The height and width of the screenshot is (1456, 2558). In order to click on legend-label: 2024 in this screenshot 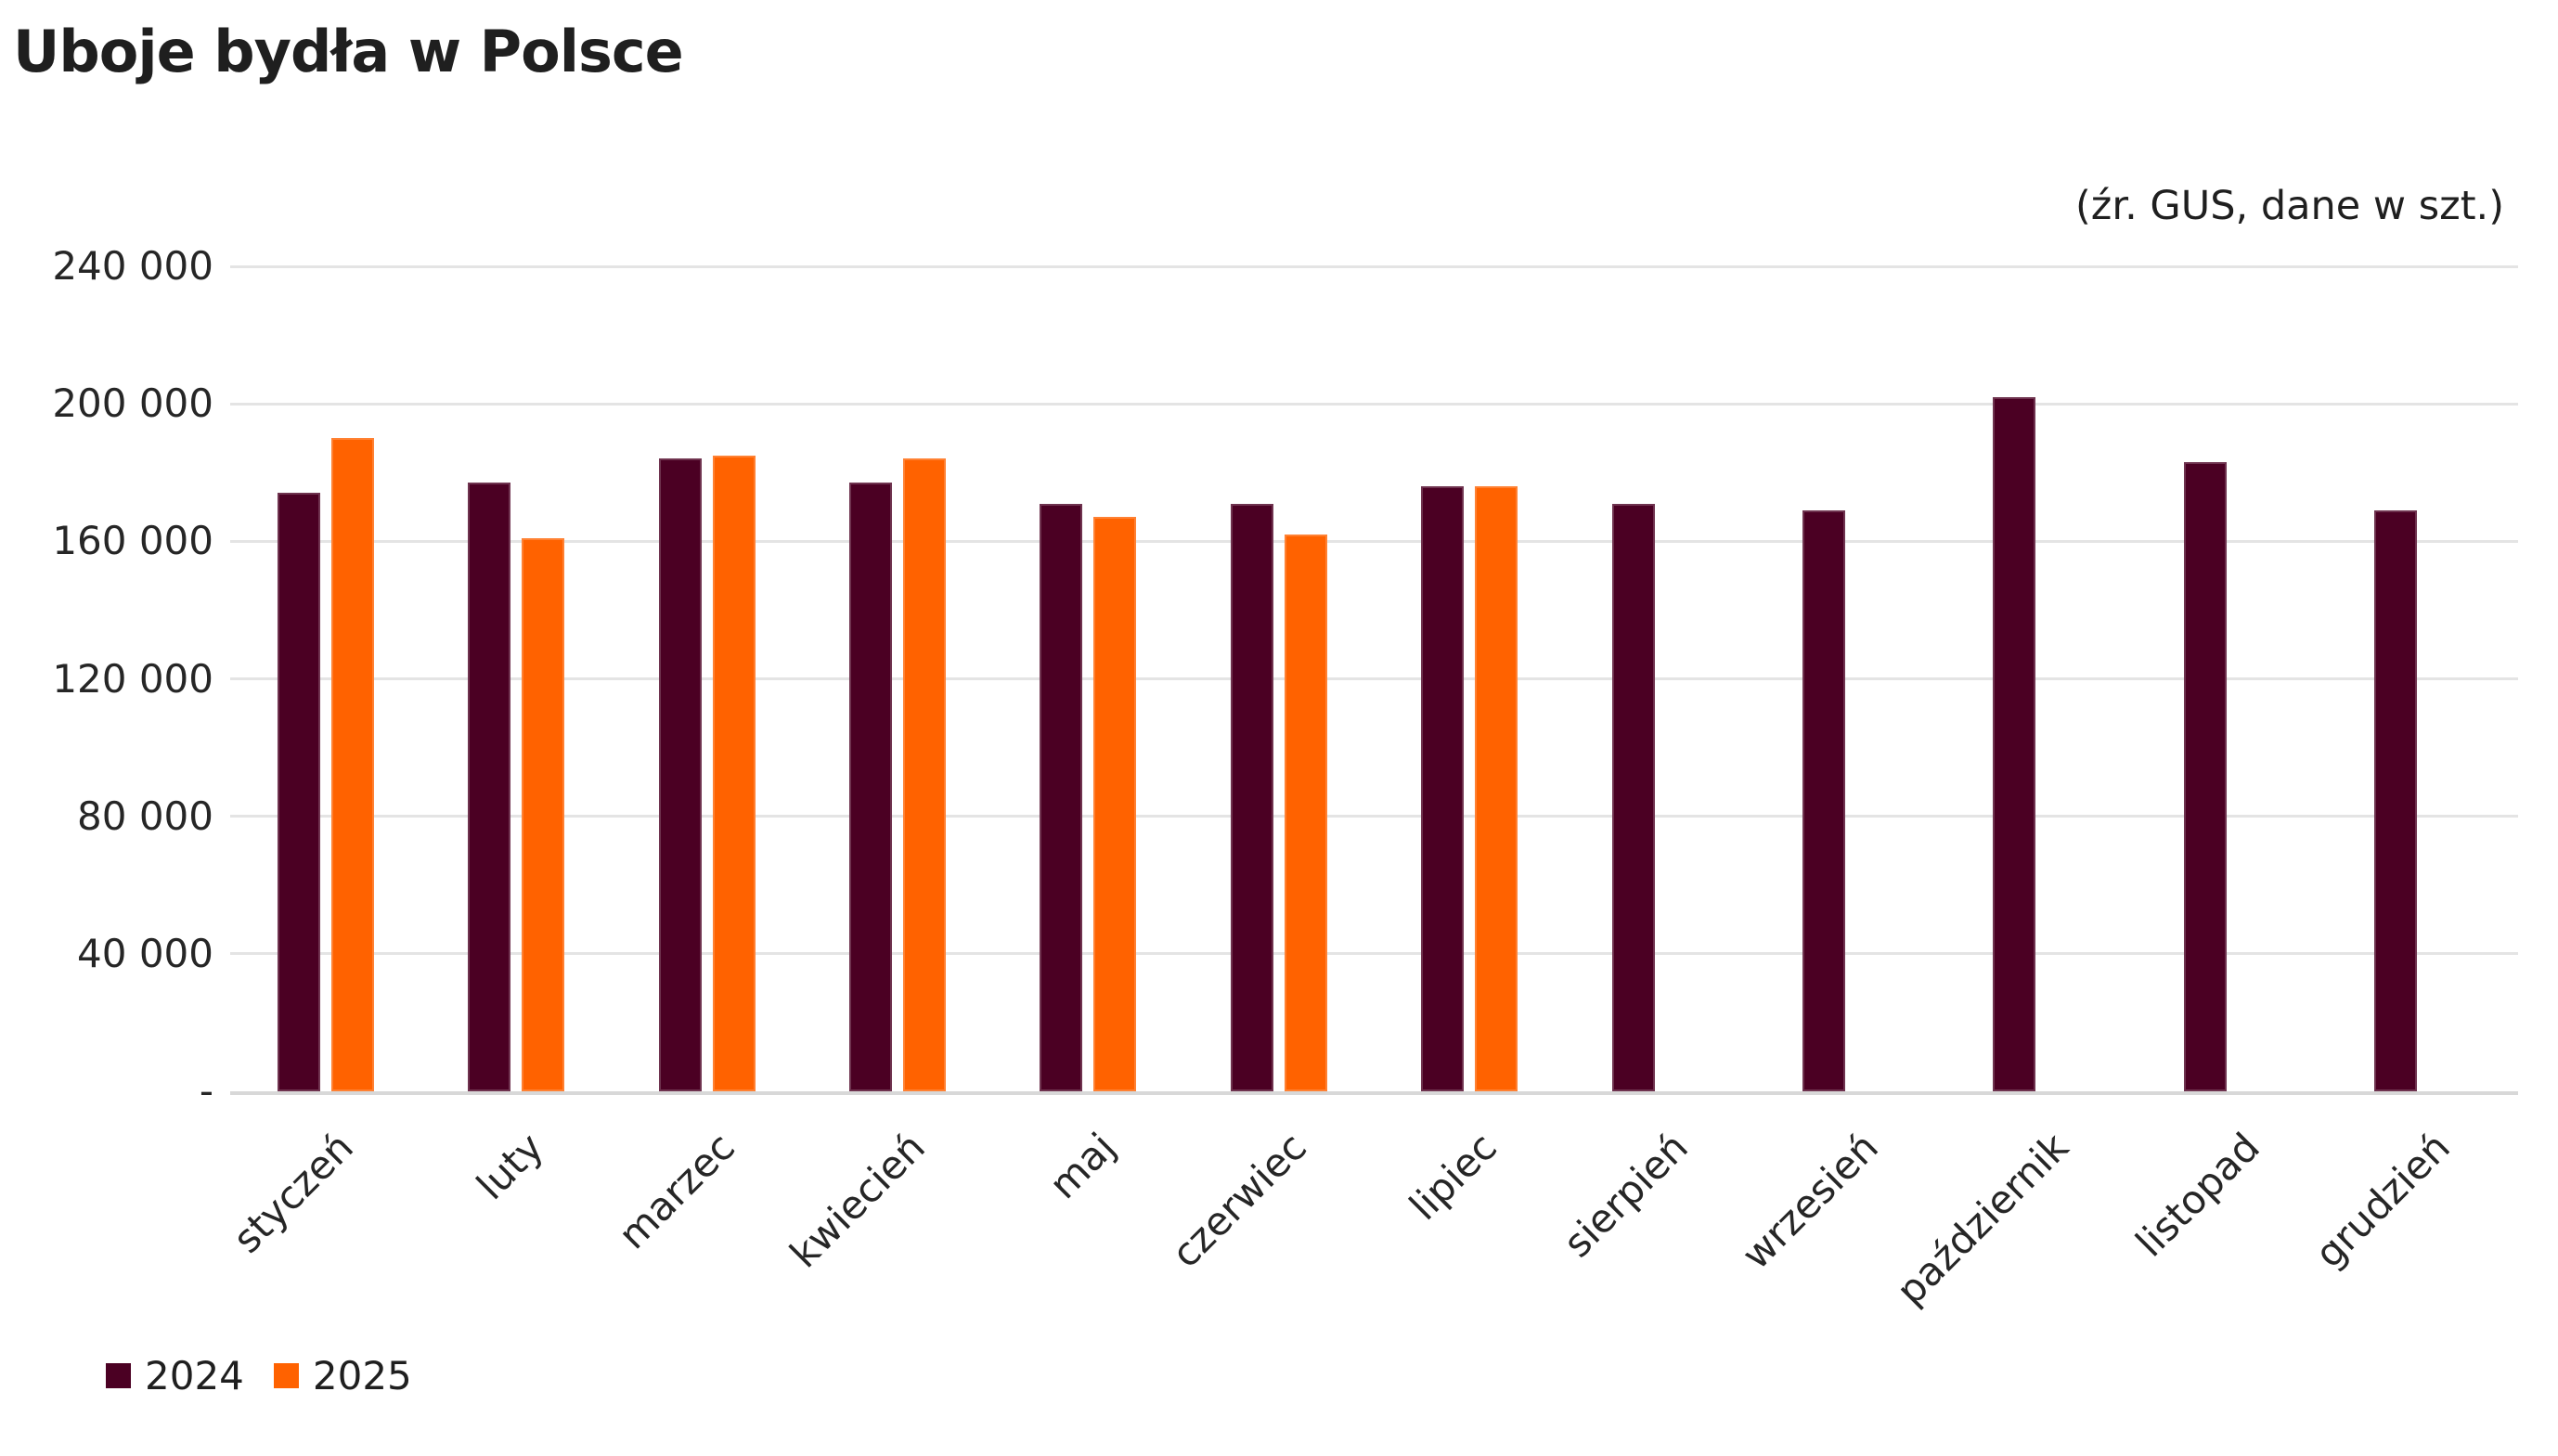, I will do `click(195, 1375)`.